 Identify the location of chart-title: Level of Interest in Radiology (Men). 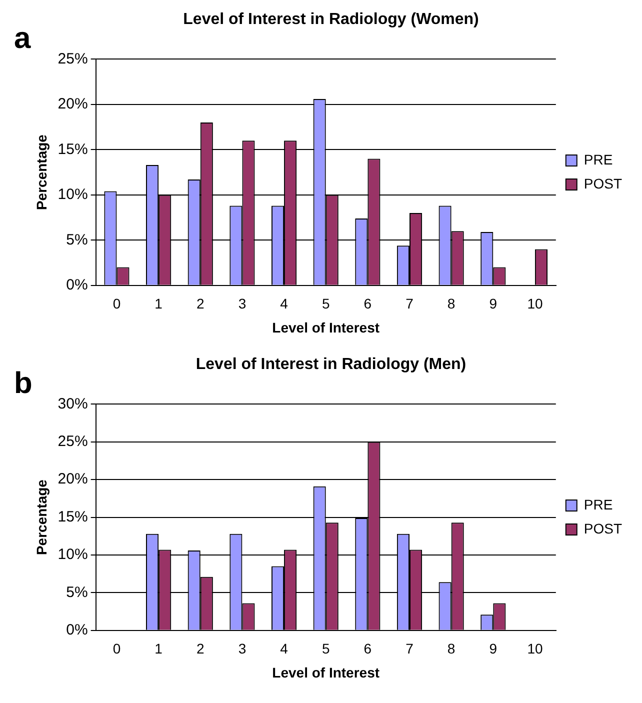
(331, 365).